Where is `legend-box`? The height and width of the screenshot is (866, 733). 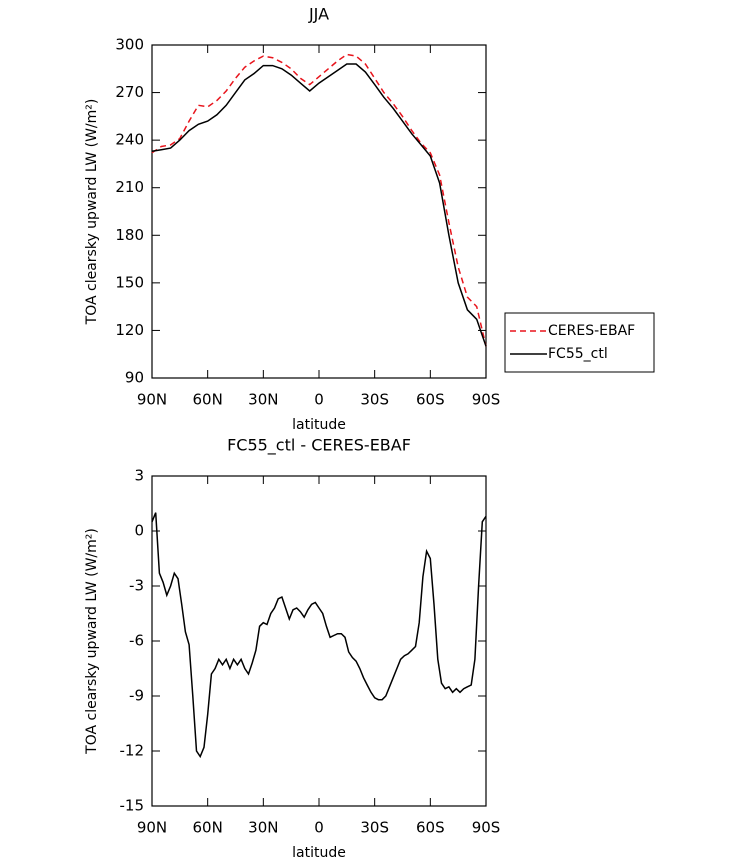 legend-box is located at coordinates (579, 342).